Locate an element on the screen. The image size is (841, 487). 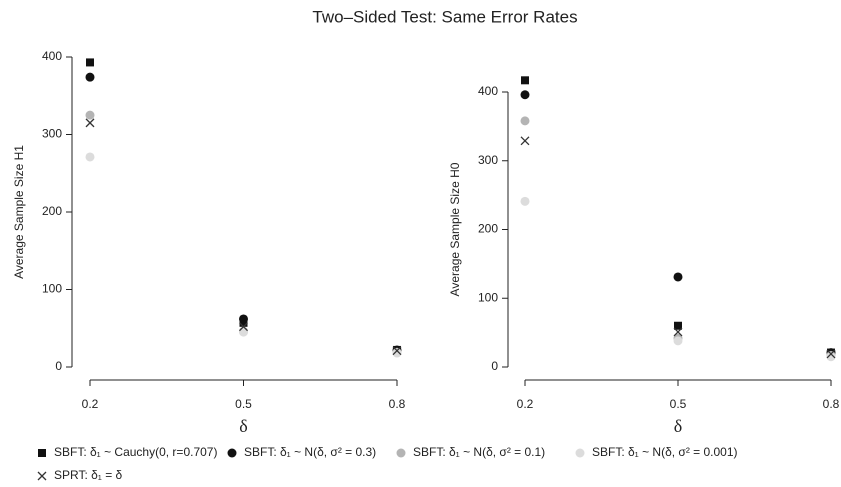
legend-label: SBFT: δ₁ ~ N(δ, σ² = 0.1) is located at coordinates (479, 452).